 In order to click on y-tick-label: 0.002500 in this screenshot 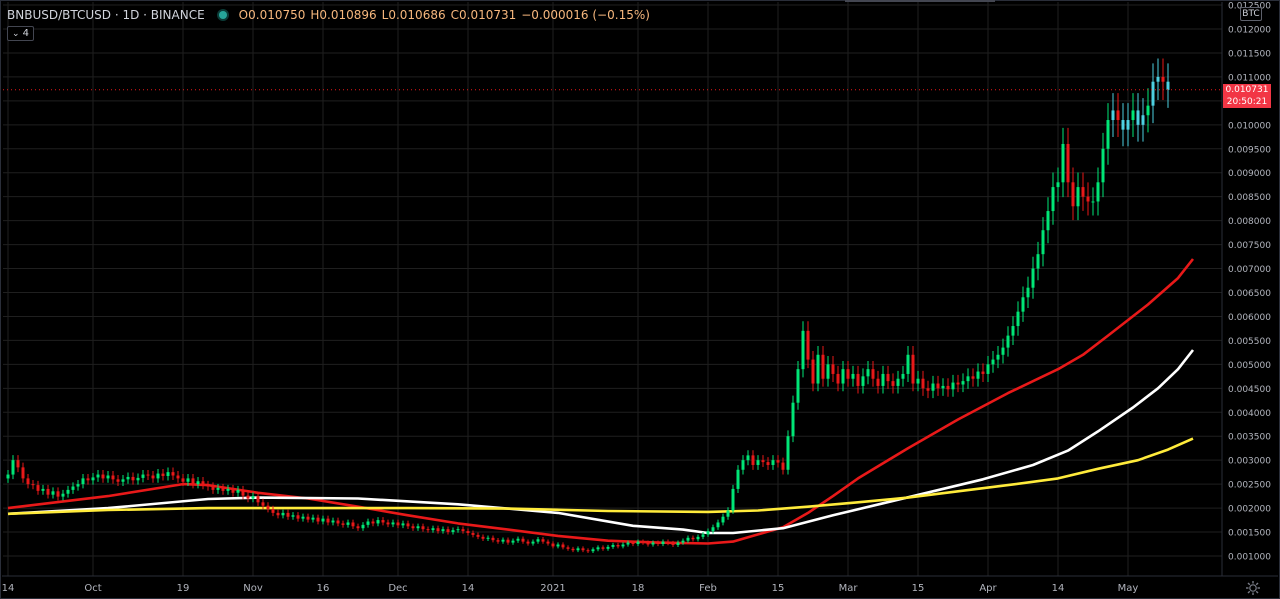, I will do `click(1249, 486)`.